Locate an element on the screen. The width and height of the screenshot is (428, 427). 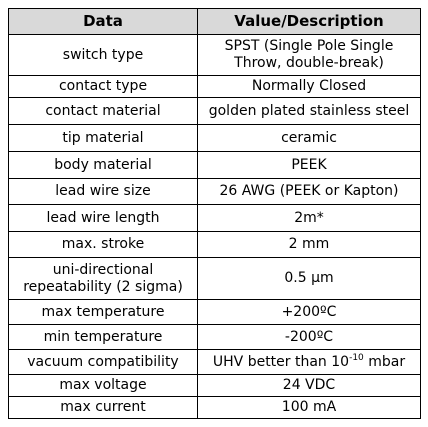
table-row: tip material ceramic is located at coordinates (214, 138).